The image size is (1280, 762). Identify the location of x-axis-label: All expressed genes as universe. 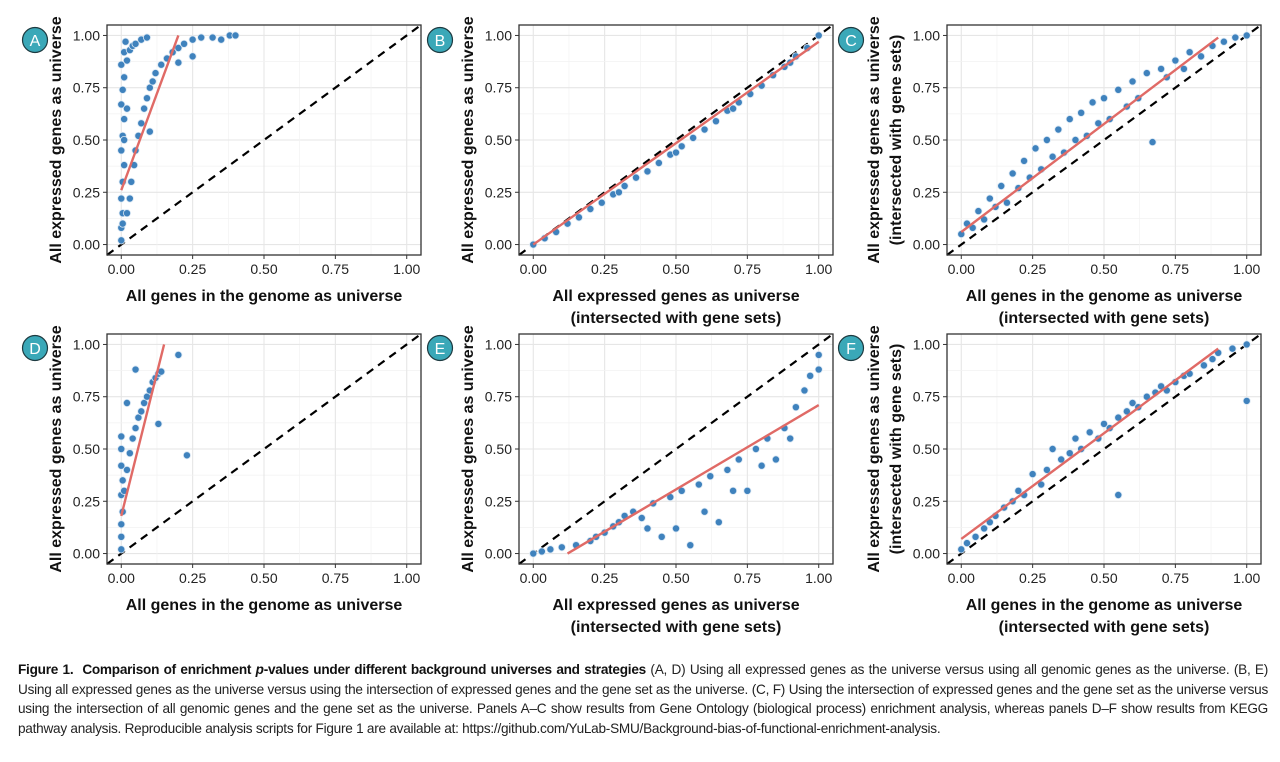
(675, 605).